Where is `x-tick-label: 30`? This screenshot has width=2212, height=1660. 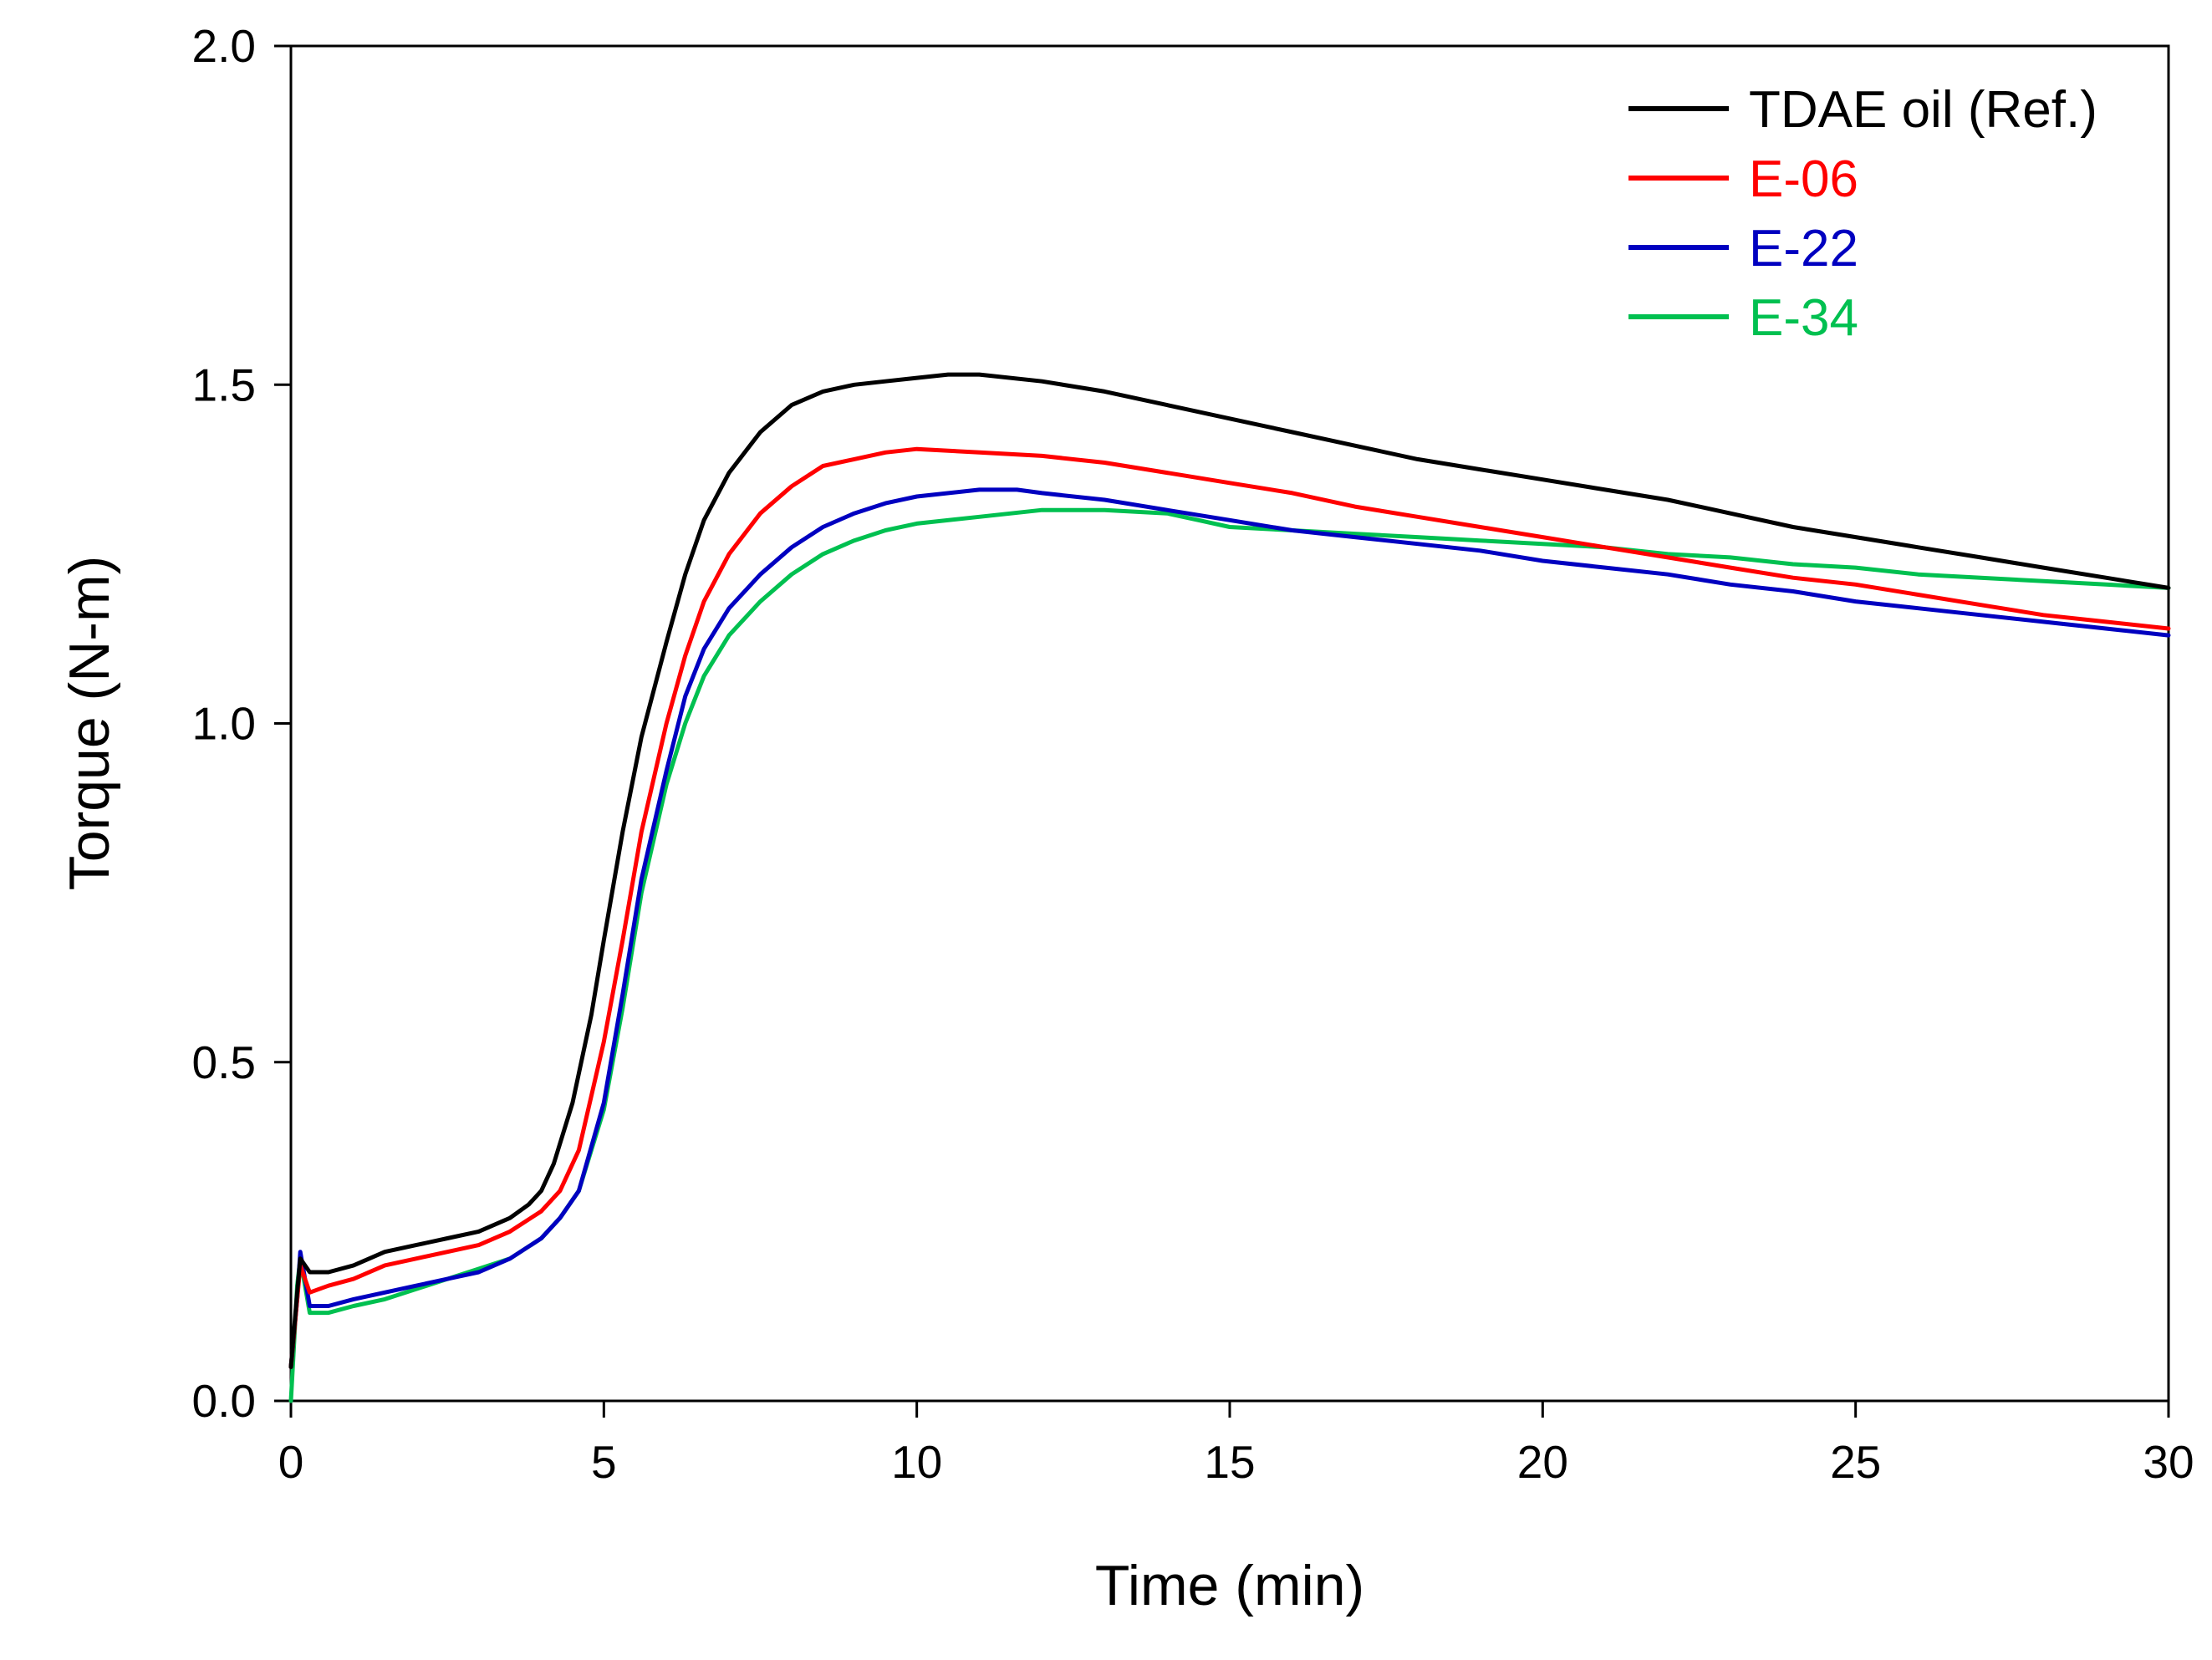 x-tick-label: 30 is located at coordinates (2168, 1462).